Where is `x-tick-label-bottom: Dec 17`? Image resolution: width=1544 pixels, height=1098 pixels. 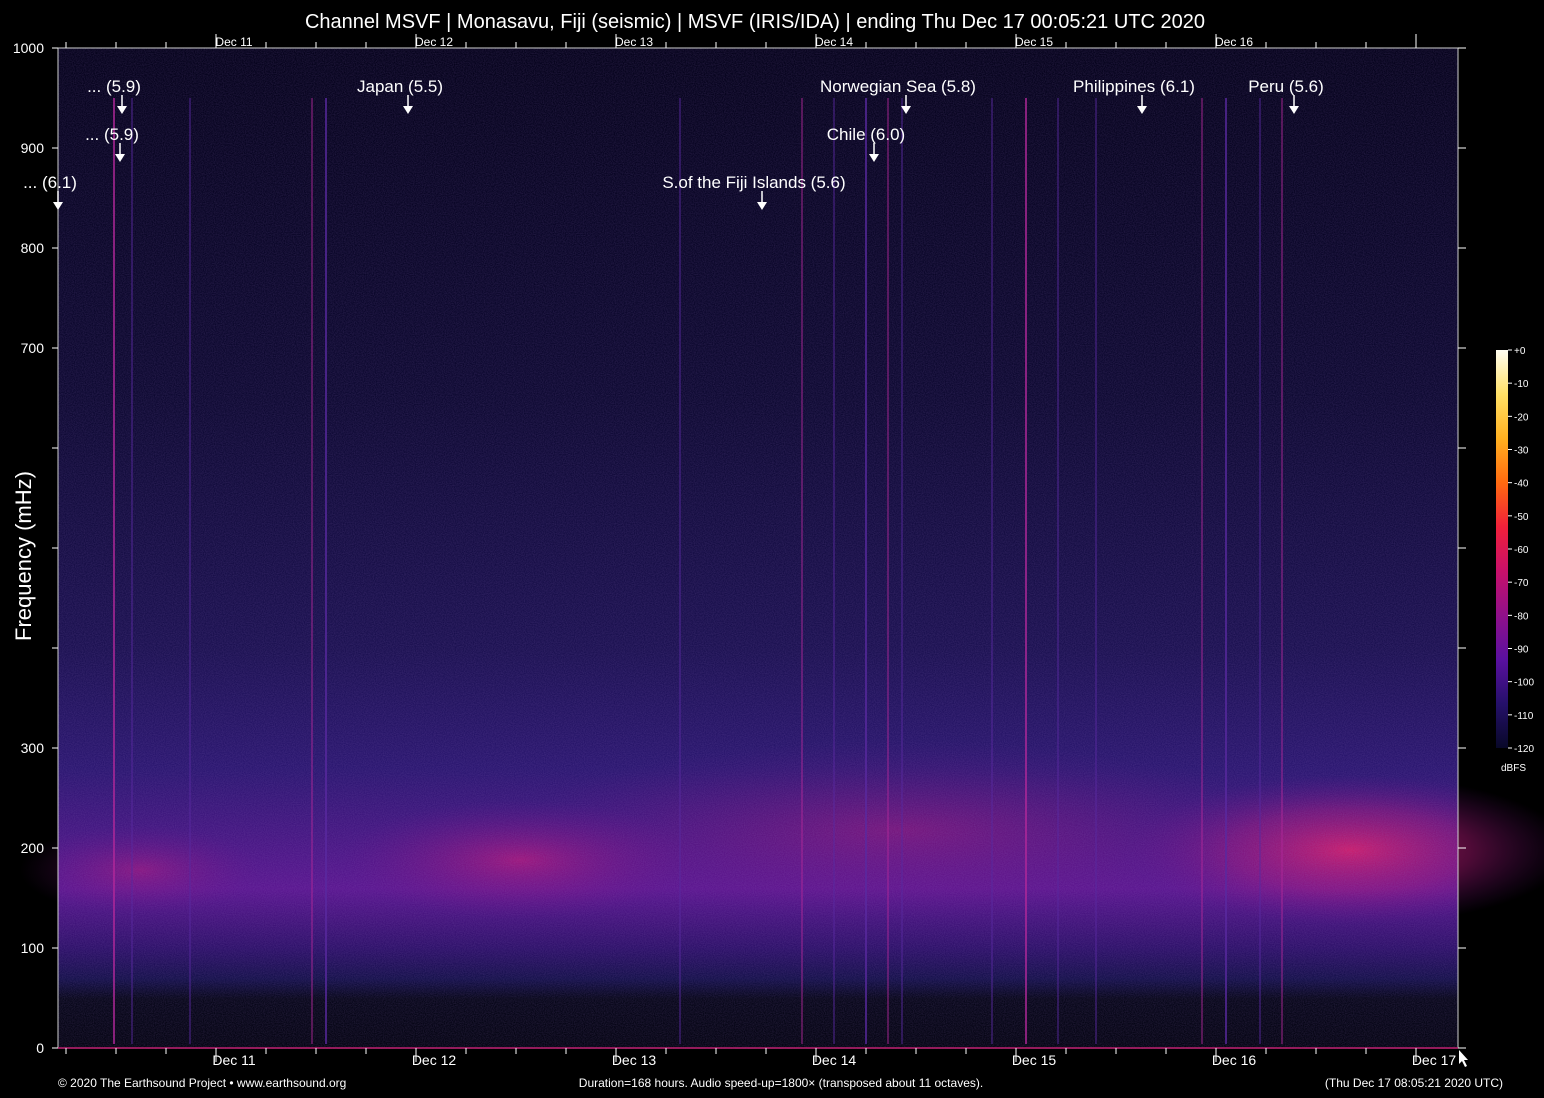
x-tick-label-bottom: Dec 17 is located at coordinates (1434, 1060).